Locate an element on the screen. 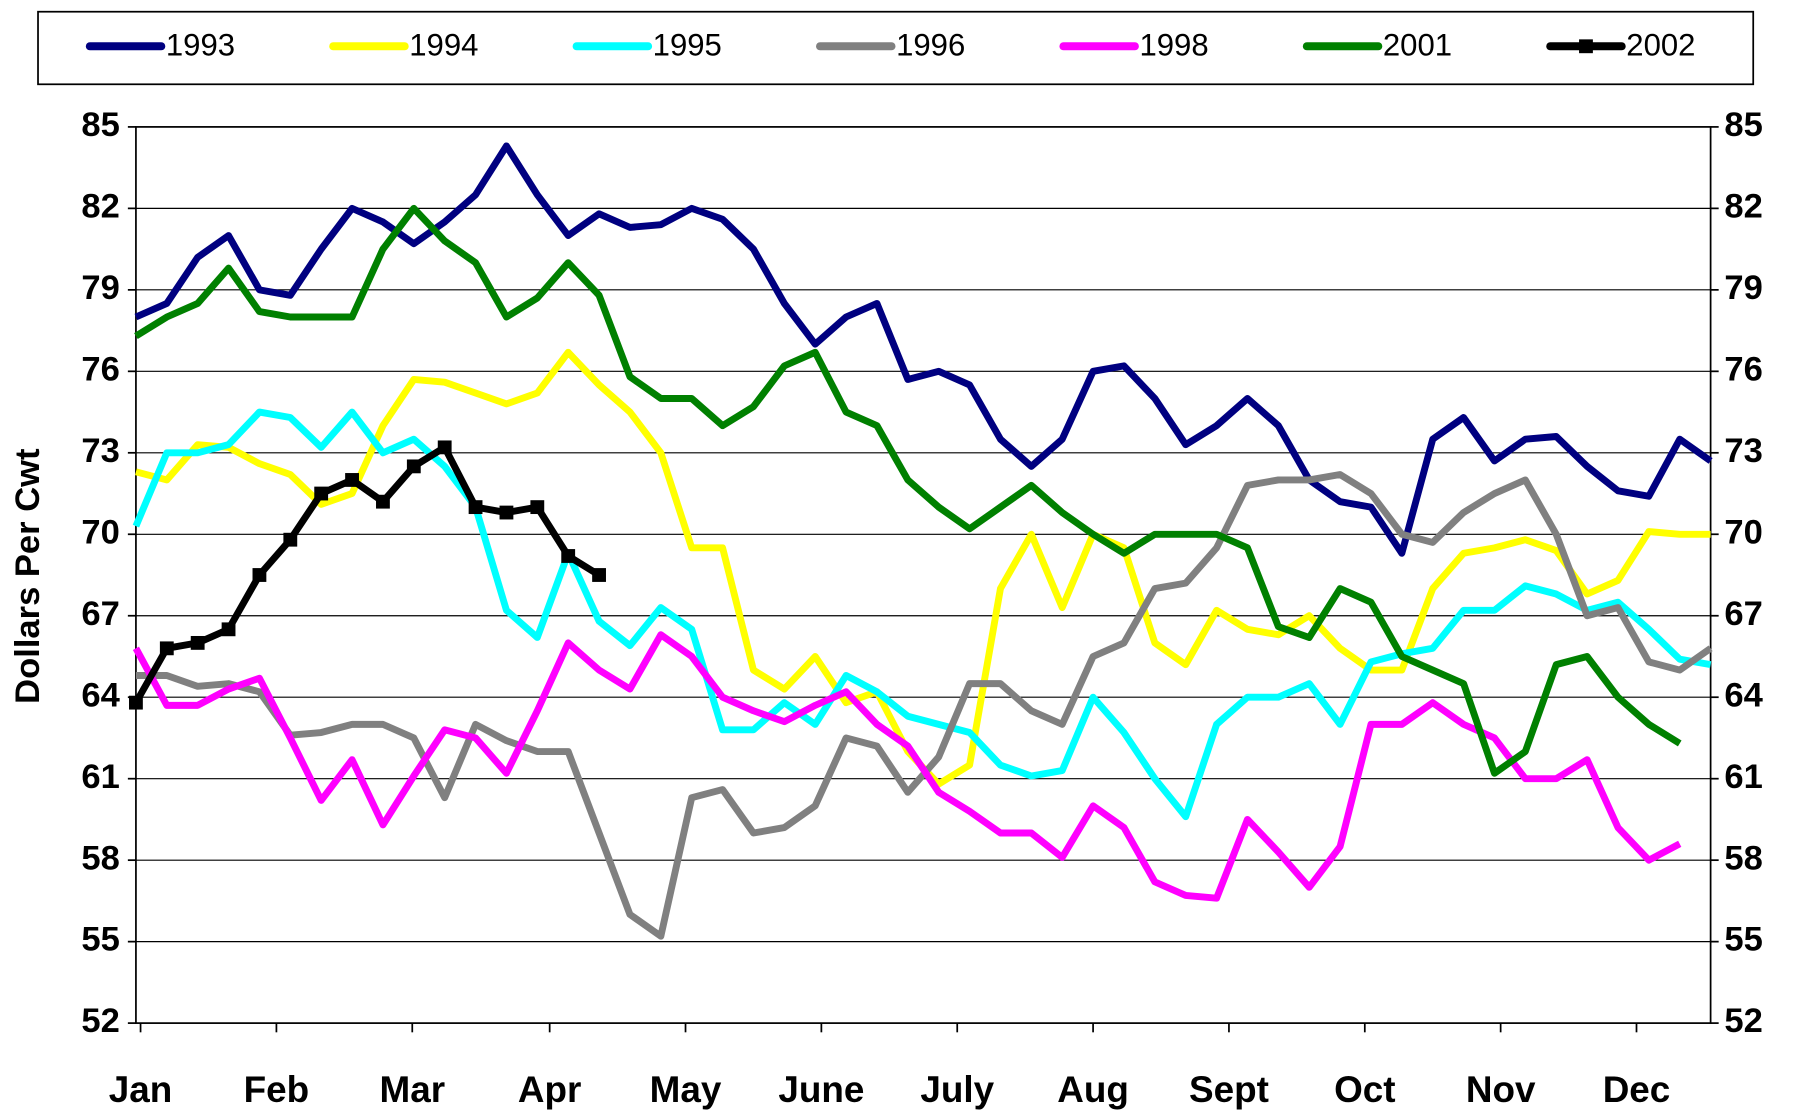 The height and width of the screenshot is (1112, 1797). y2-tick-label: 67 is located at coordinates (1743, 614).